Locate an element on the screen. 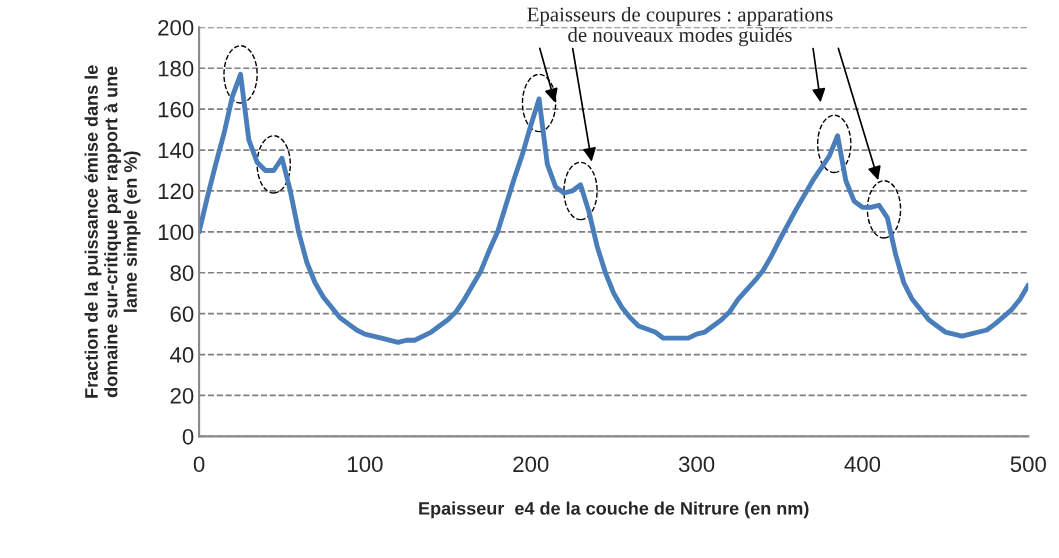 Image resolution: width=1059 pixels, height=558 pixels. x-tick-label: 400 is located at coordinates (862, 464).